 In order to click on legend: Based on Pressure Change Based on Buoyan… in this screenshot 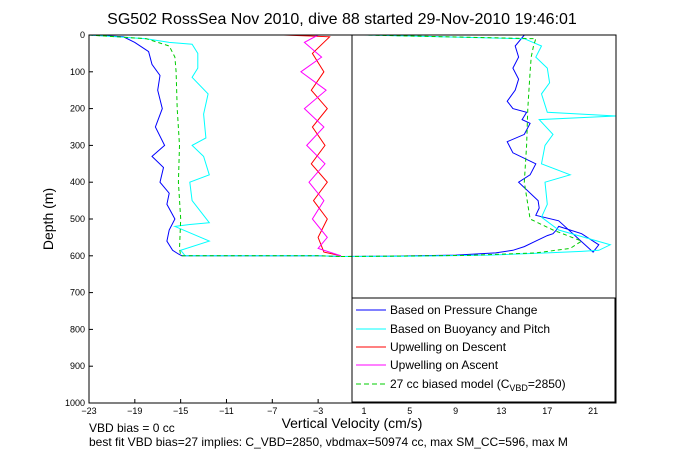, I will do `click(483, 350)`.